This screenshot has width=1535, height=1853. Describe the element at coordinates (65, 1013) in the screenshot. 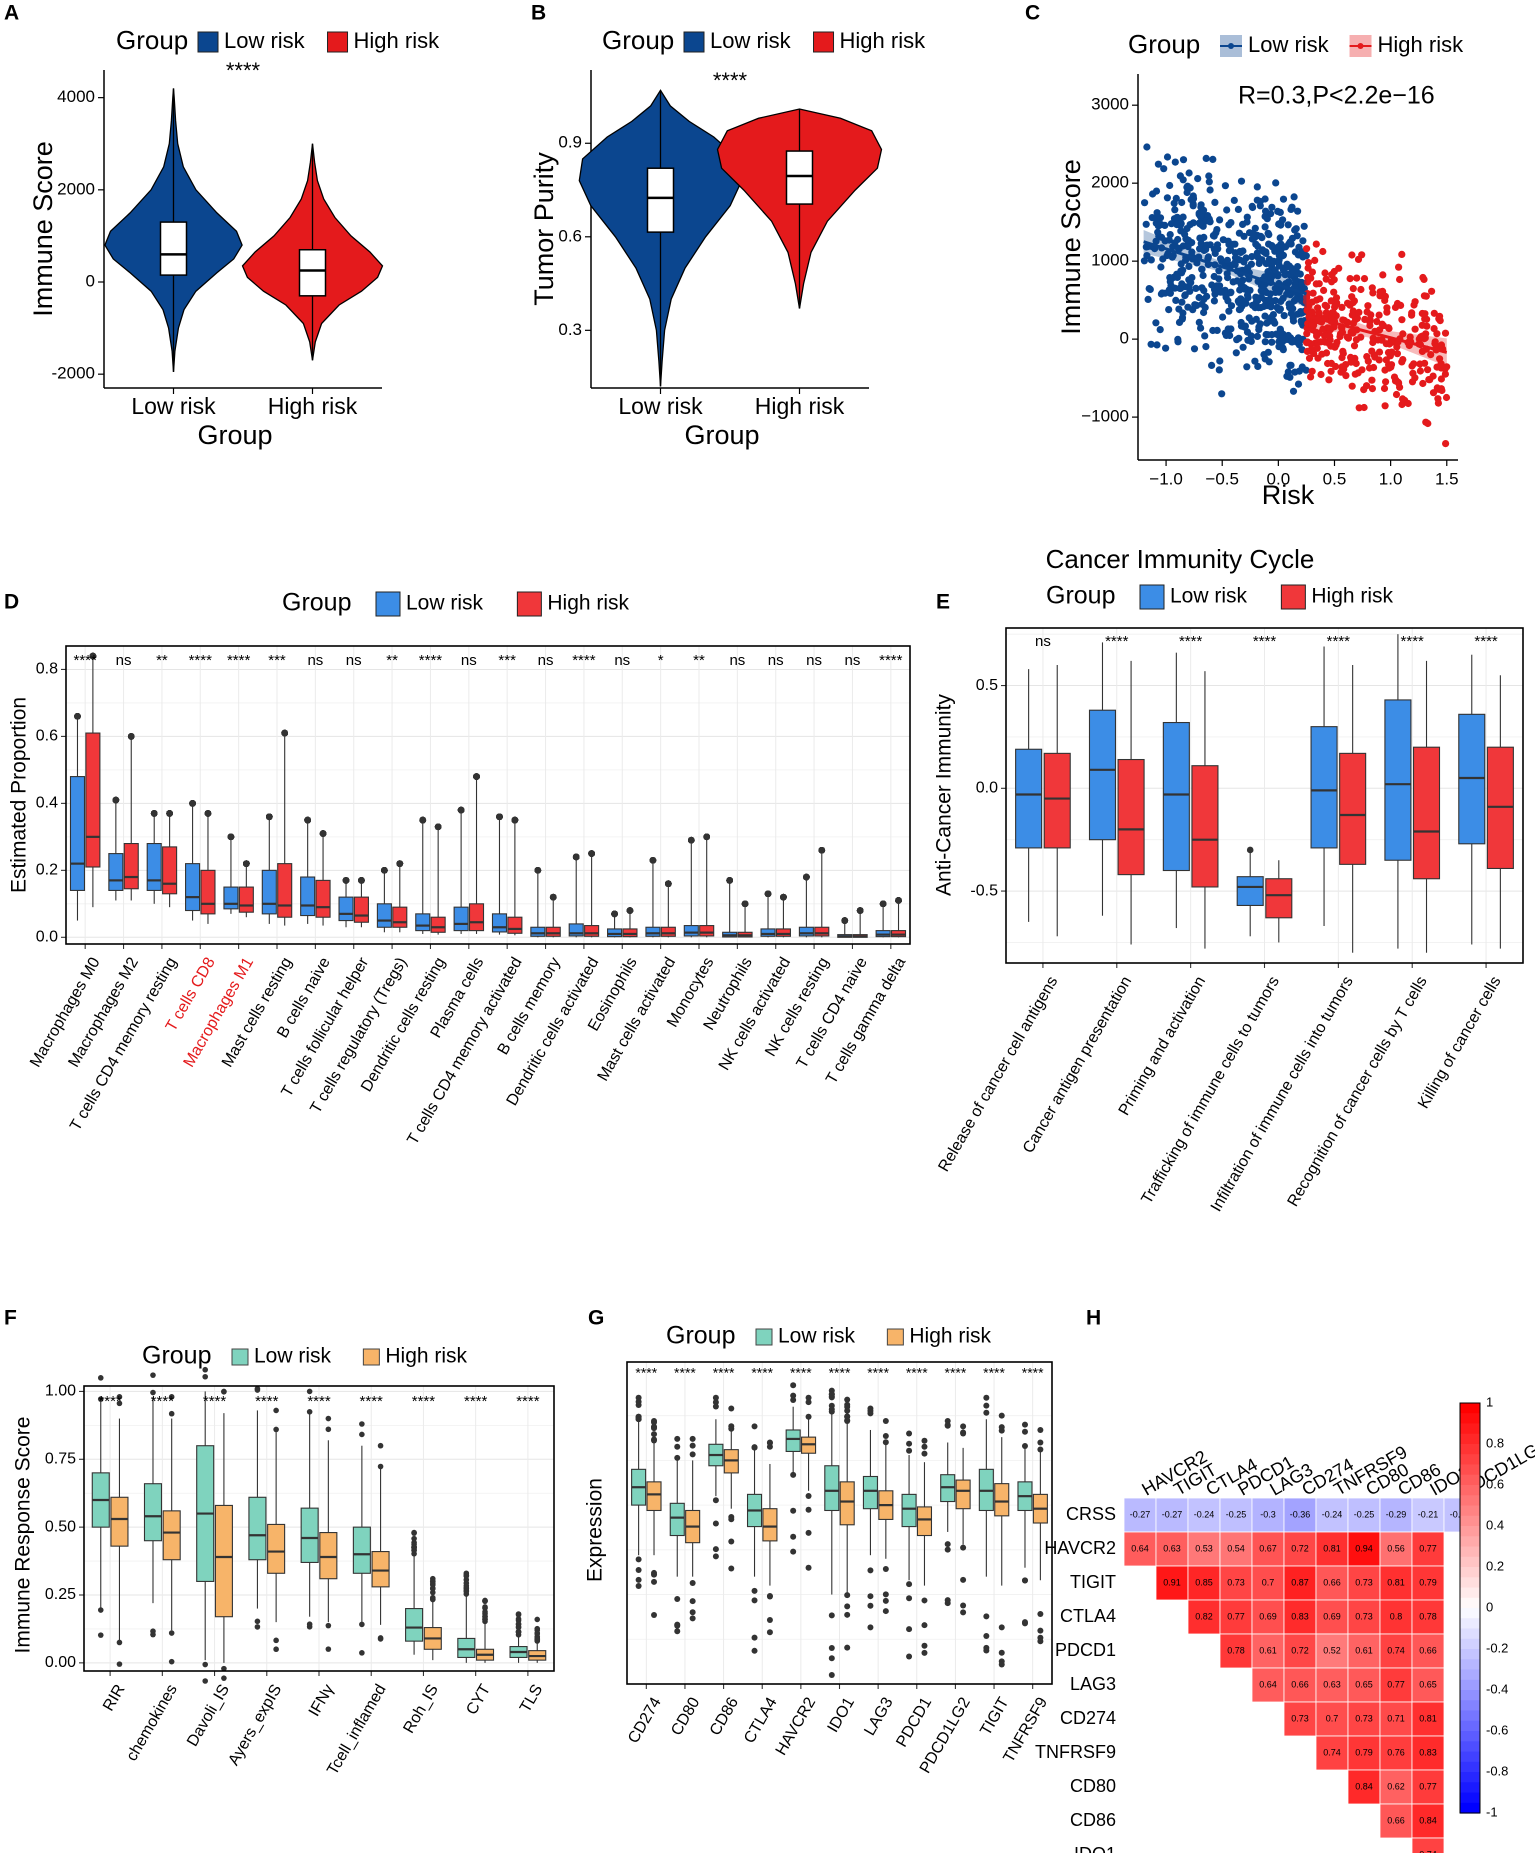

I see `x-category-label: Macrophages M0` at that location.